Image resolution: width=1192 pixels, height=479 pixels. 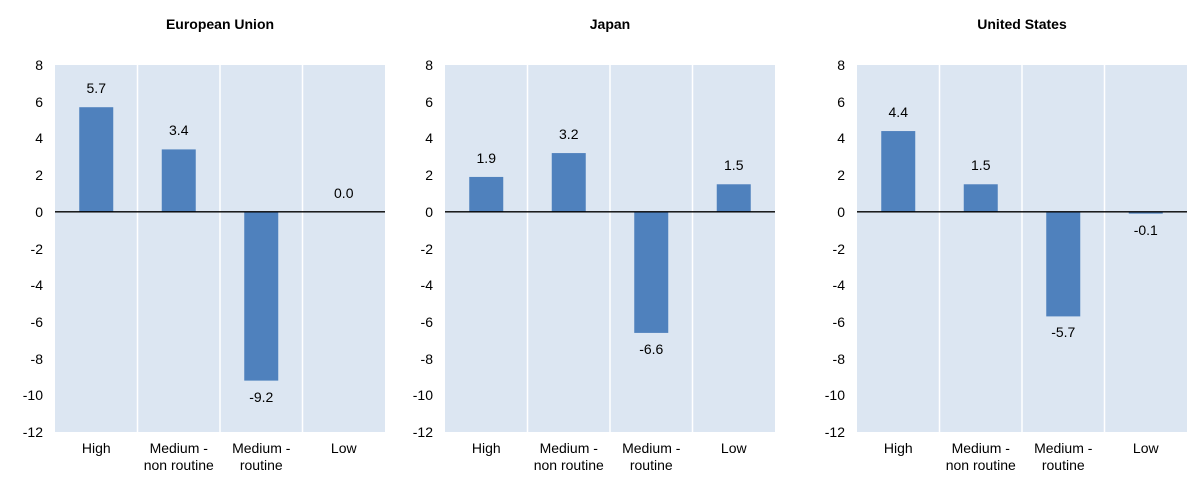 I want to click on value-label: 4.4, so click(x=898, y=112).